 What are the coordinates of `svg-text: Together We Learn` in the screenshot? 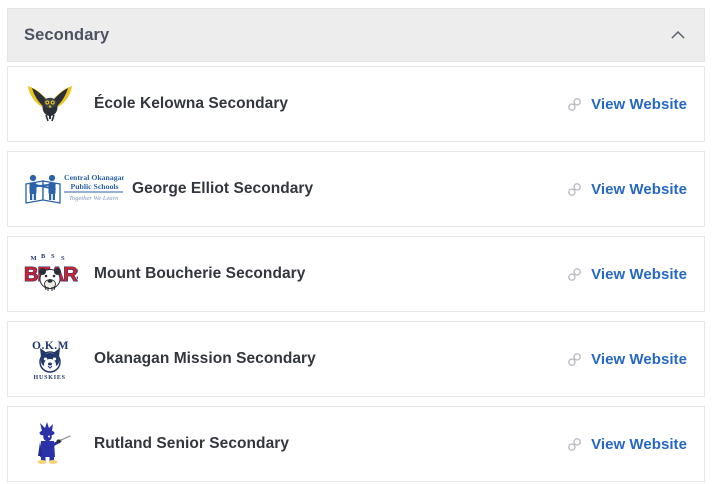 It's located at (93, 198).